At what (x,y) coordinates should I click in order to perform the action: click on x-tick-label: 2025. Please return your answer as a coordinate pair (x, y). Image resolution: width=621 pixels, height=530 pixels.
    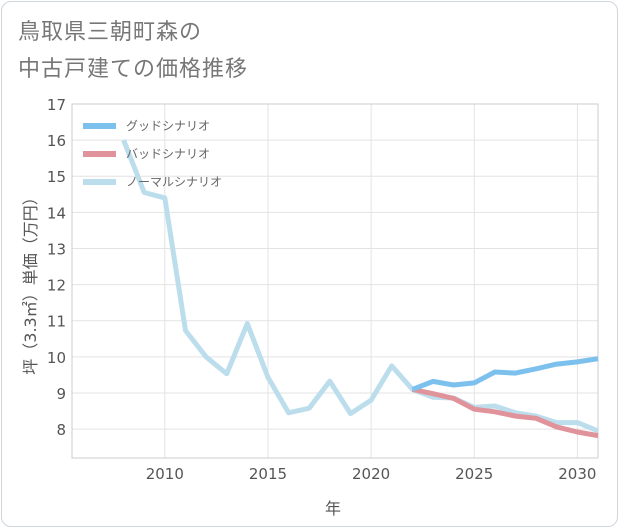
    Looking at the image, I should click on (474, 474).